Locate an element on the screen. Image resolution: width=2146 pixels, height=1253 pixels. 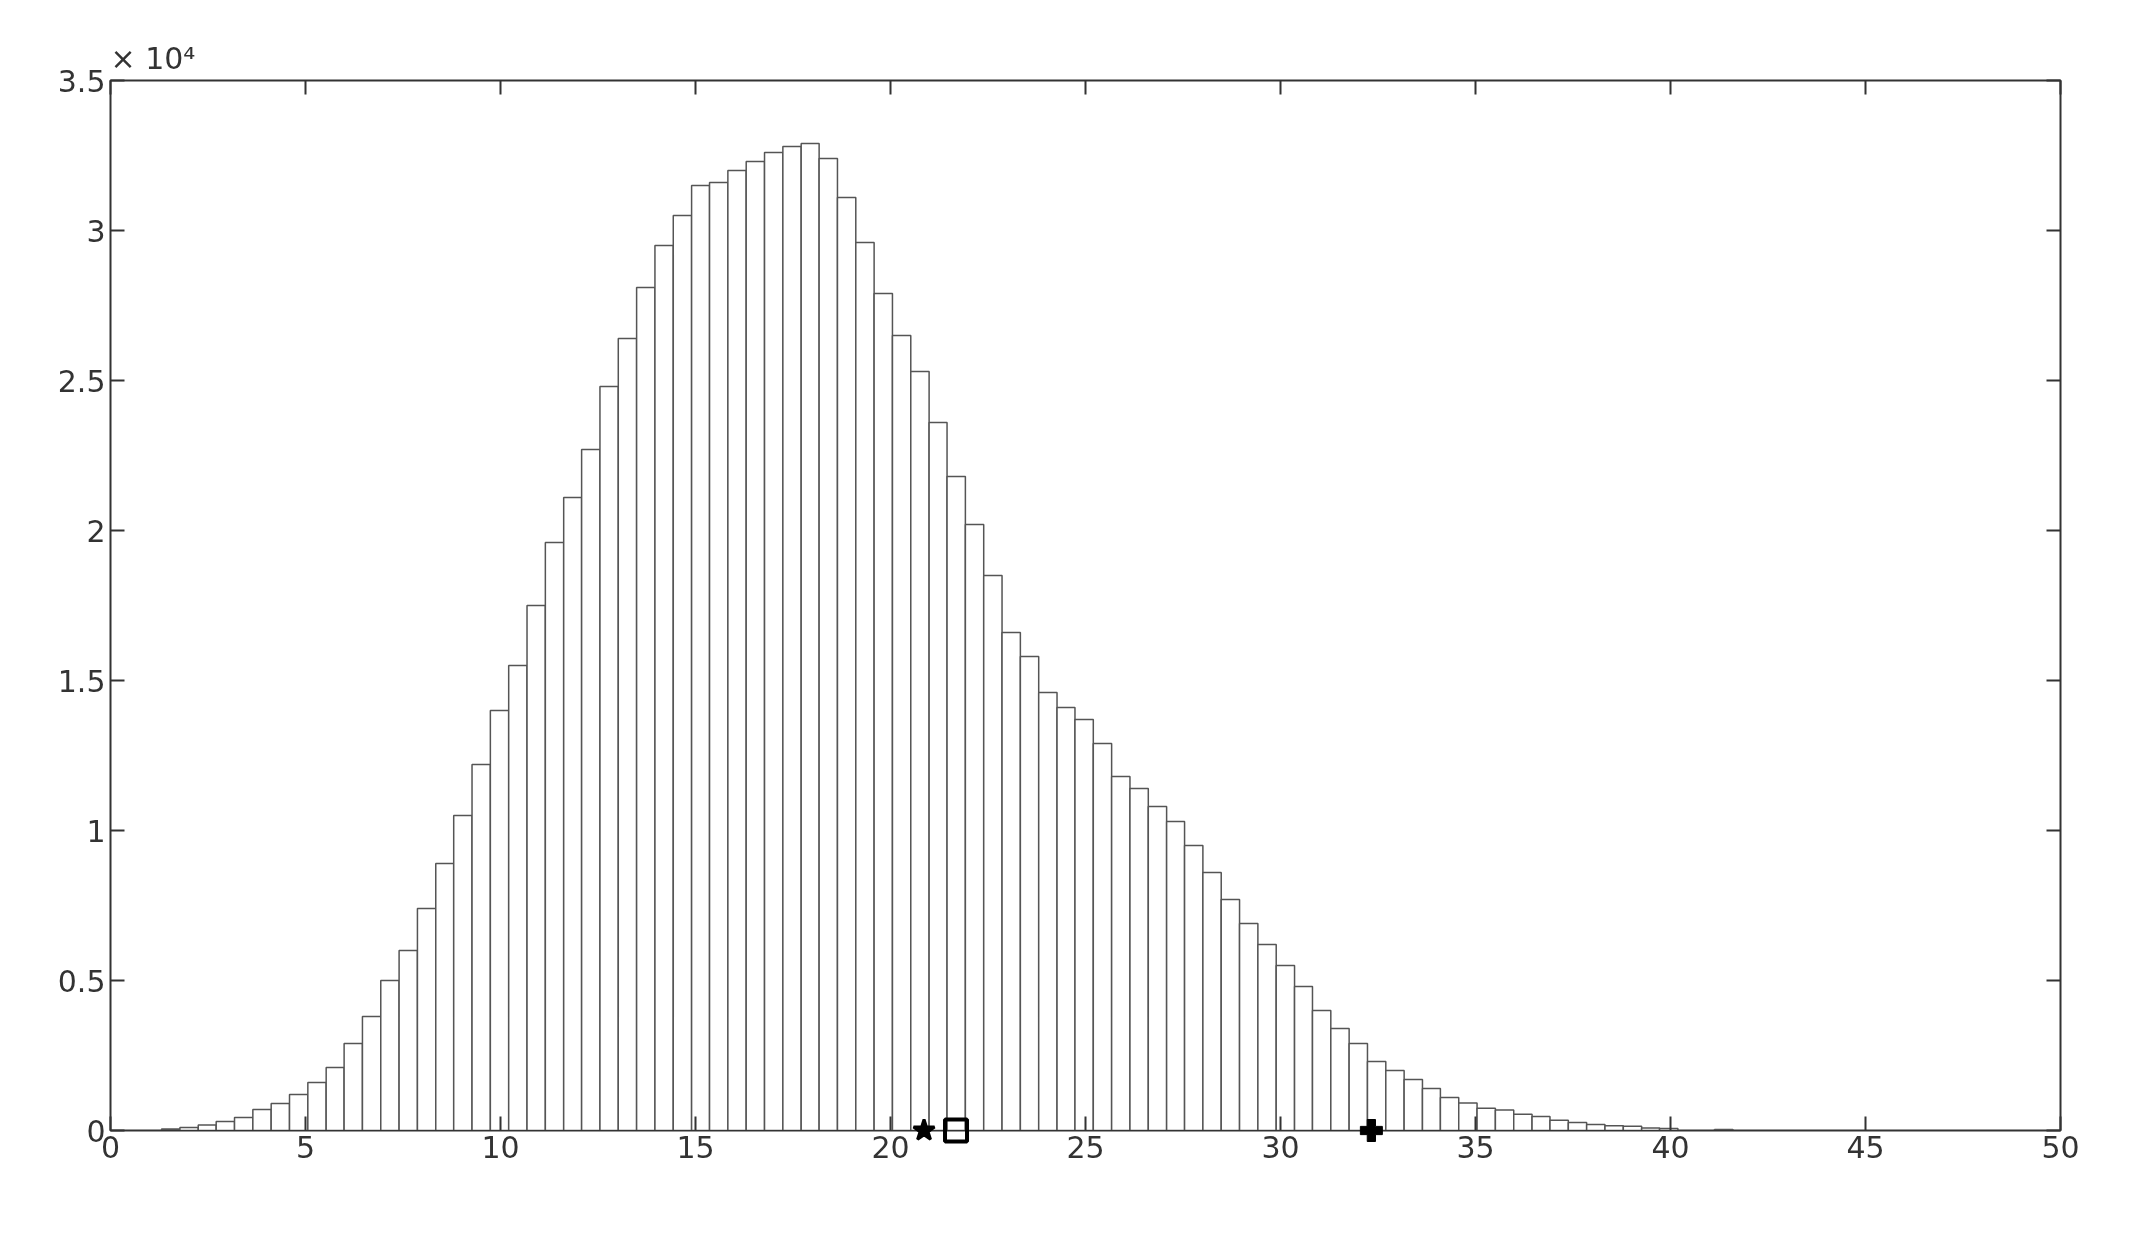
x-tick-label: 25 is located at coordinates (1085, 1147).